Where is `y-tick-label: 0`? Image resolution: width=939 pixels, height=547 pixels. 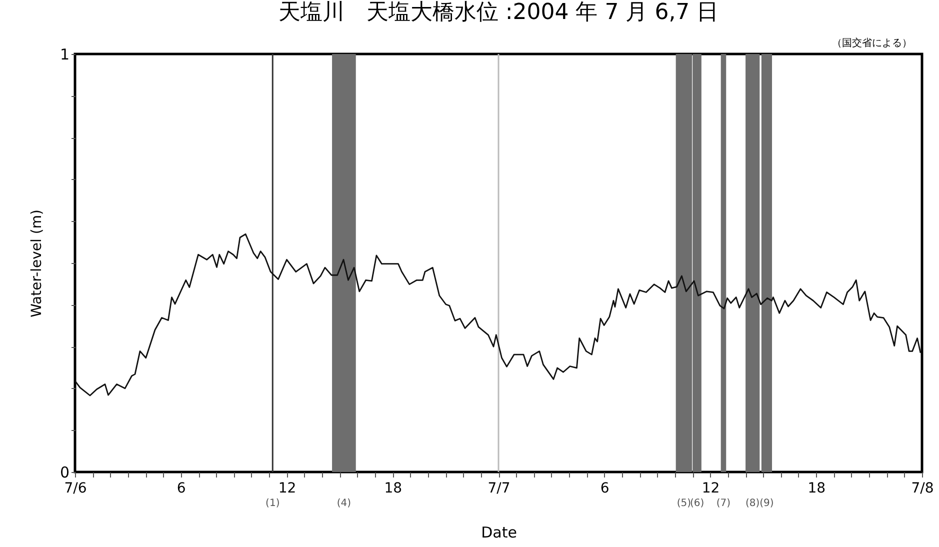
y-tick-label: 0 is located at coordinates (65, 473).